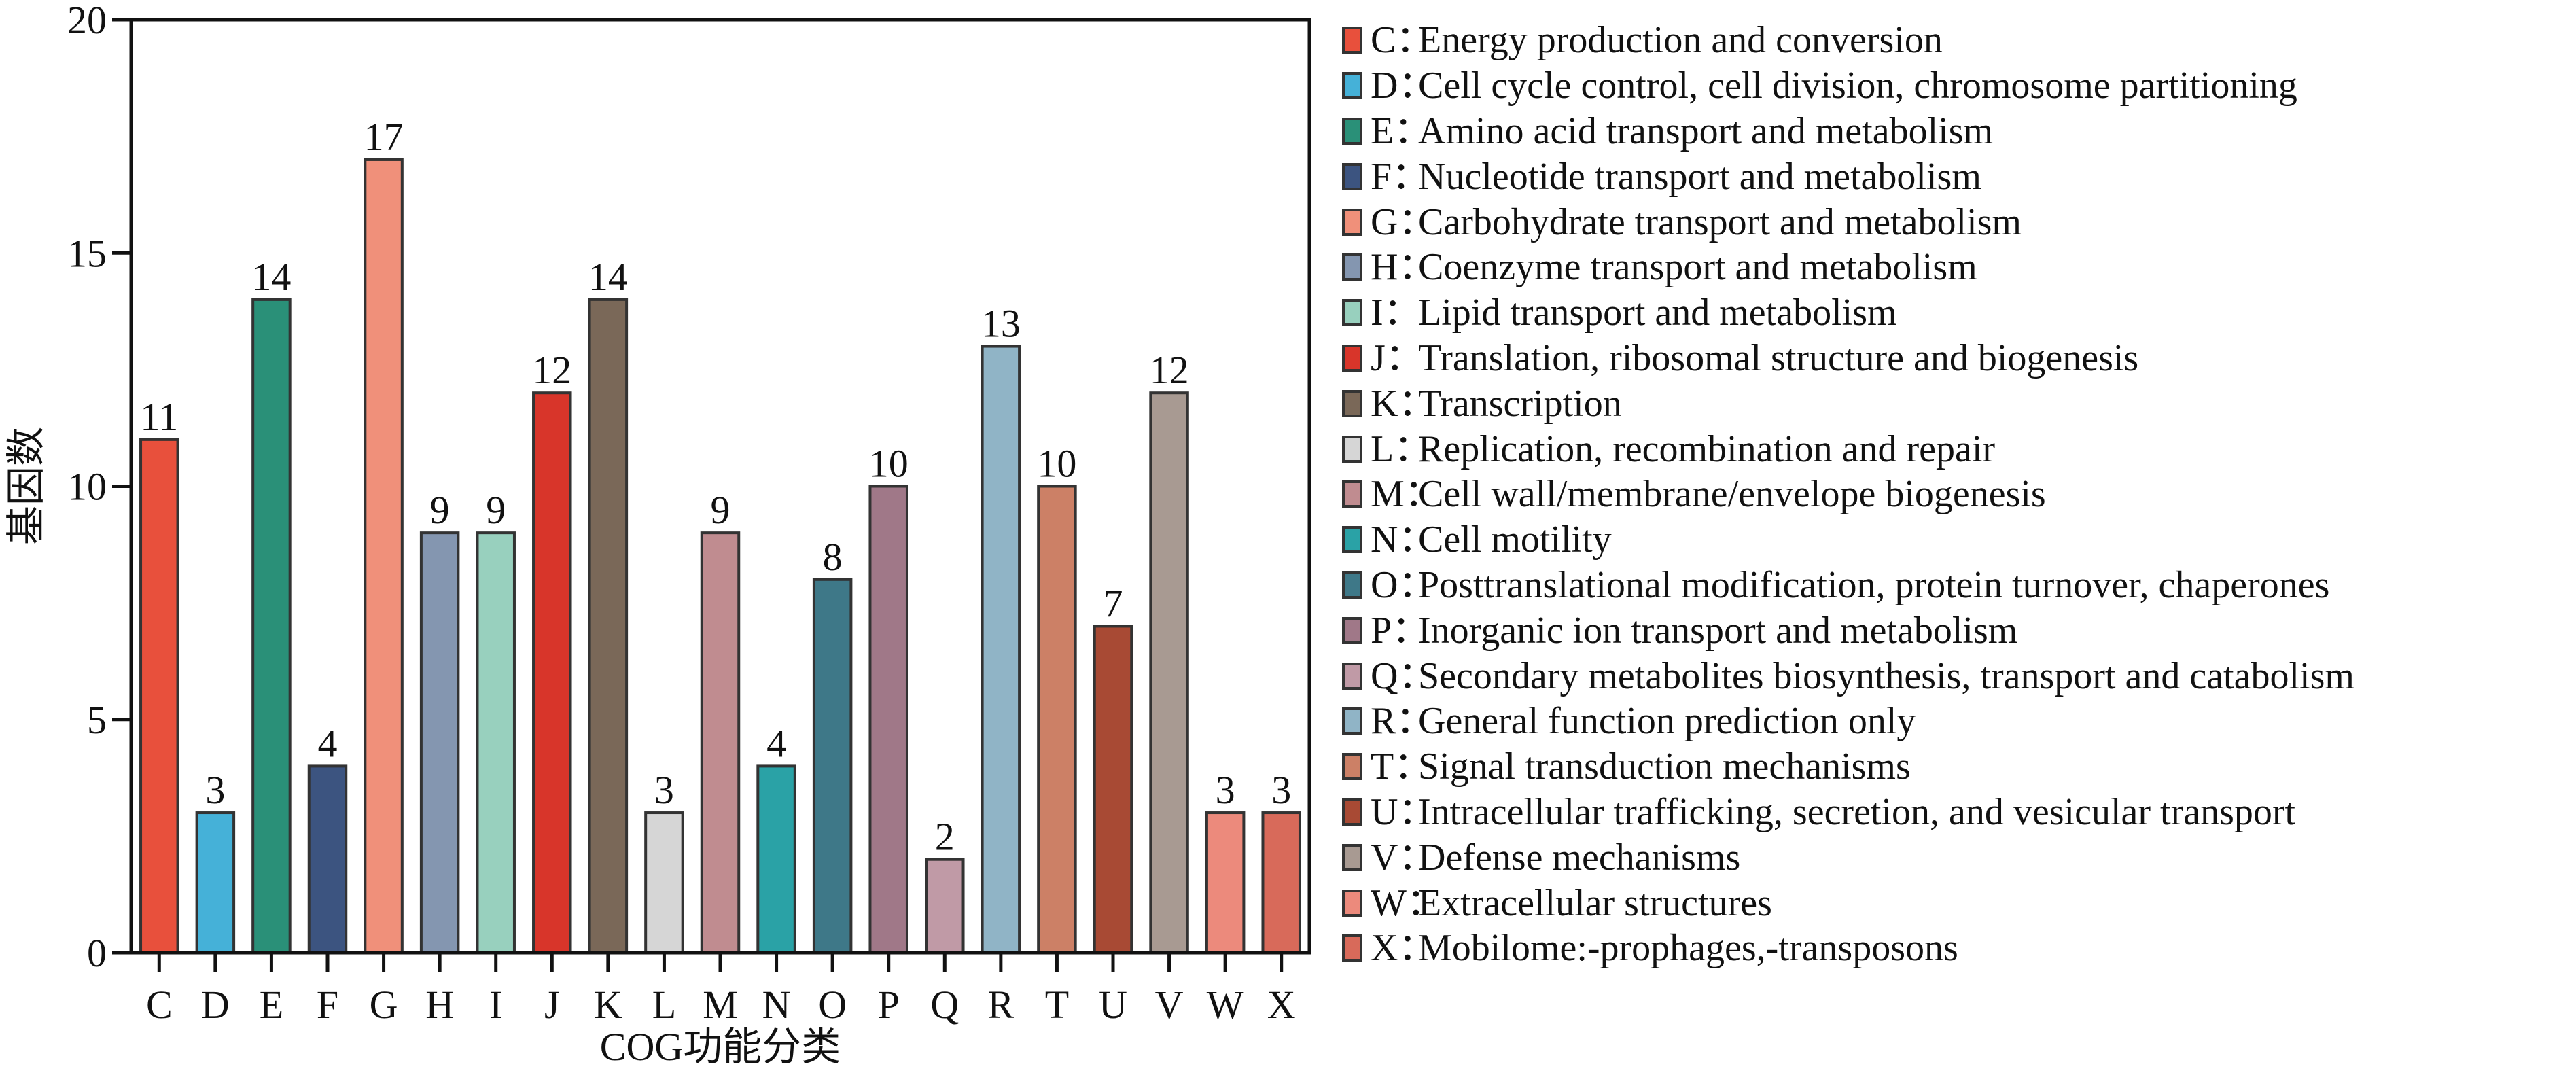  What do you see at coordinates (1403, 86) in the screenshot?
I see `legend-code: D：` at bounding box center [1403, 86].